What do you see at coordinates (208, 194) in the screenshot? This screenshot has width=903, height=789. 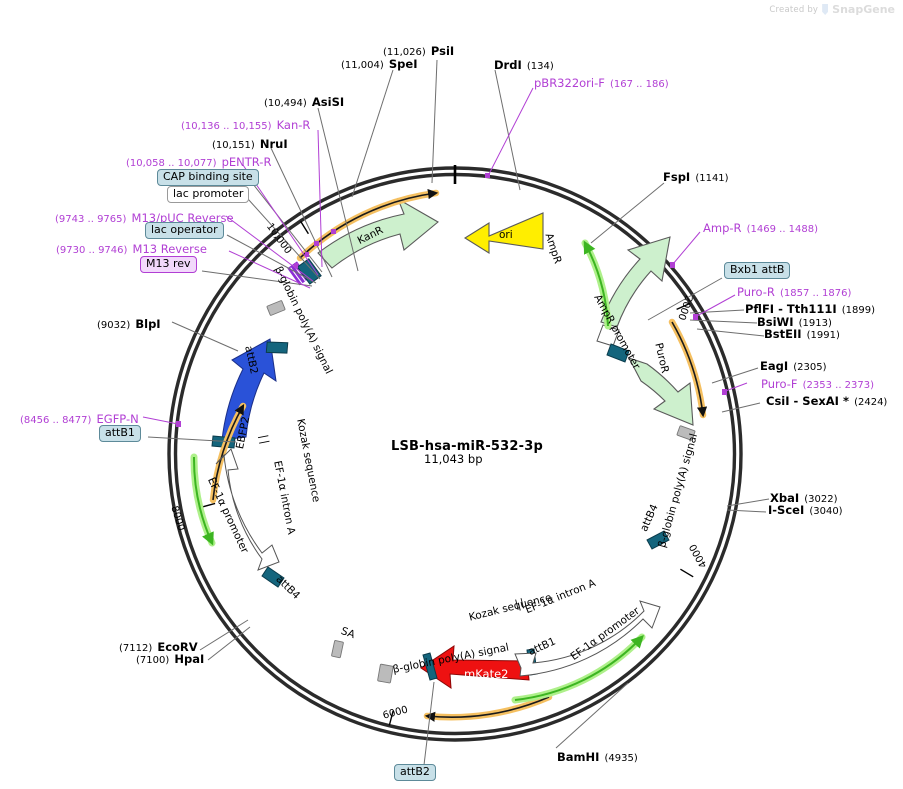 I see `feature-box-lac-promoter: lac promoter` at bounding box center [208, 194].